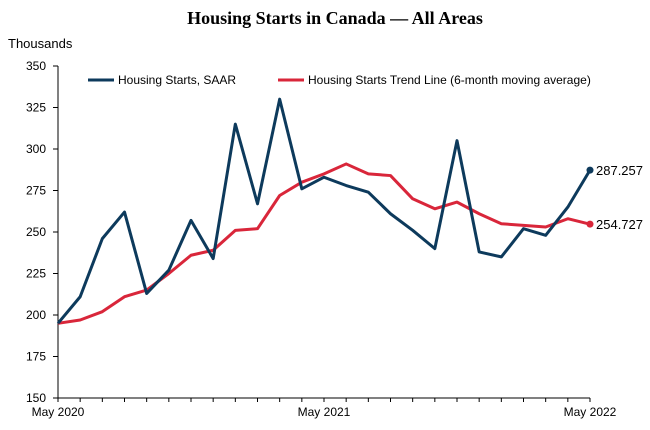 Image resolution: width=650 pixels, height=430 pixels. Describe the element at coordinates (619, 170) in the screenshot. I see `series-end-label-0: 287.257` at that location.